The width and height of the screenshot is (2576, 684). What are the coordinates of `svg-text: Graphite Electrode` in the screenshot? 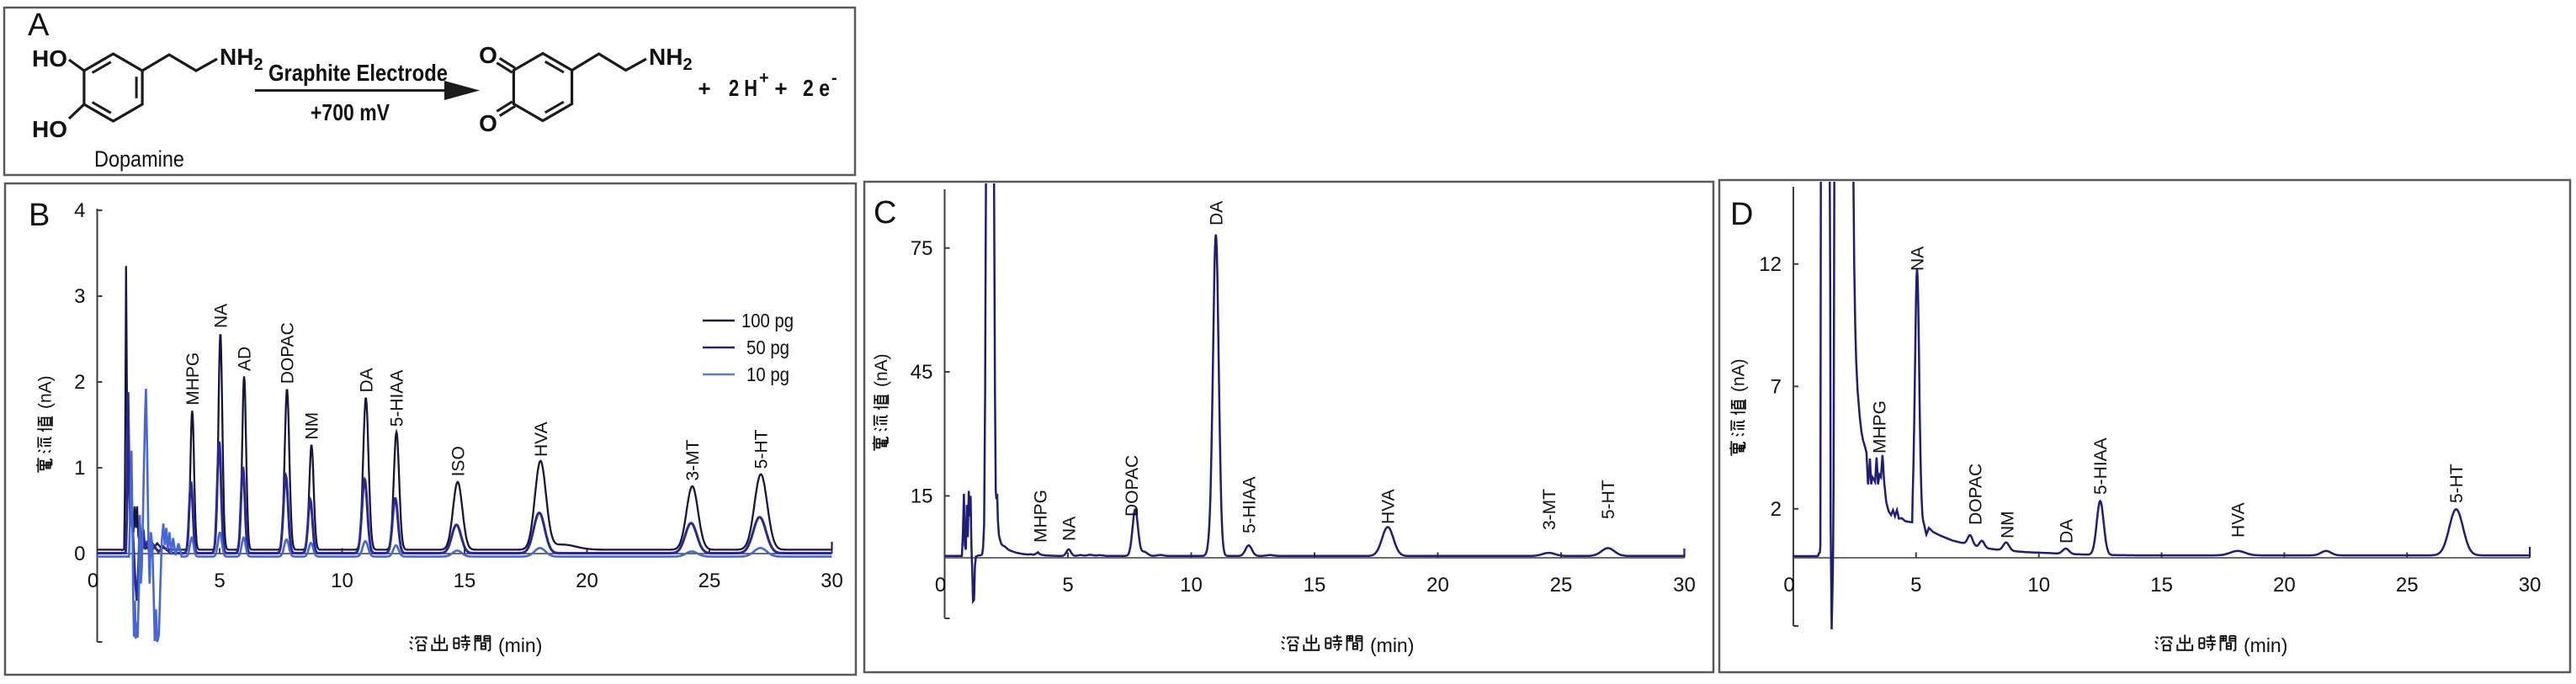 It's located at (358, 73).